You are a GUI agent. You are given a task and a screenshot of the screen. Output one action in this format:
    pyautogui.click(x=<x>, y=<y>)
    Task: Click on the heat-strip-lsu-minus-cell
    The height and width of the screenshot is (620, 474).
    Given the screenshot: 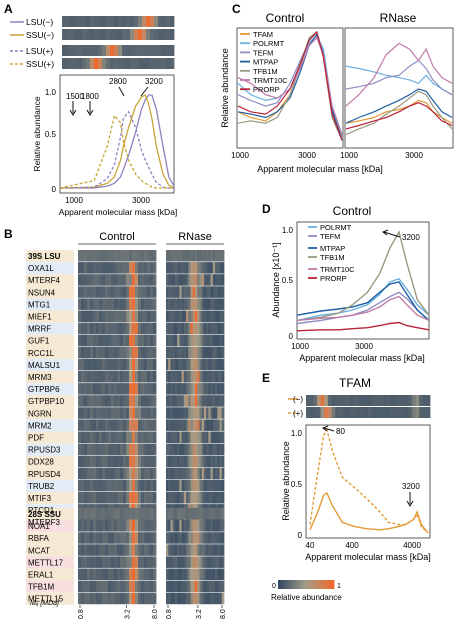 What is the action you would take?
    pyautogui.click(x=68, y=21)
    